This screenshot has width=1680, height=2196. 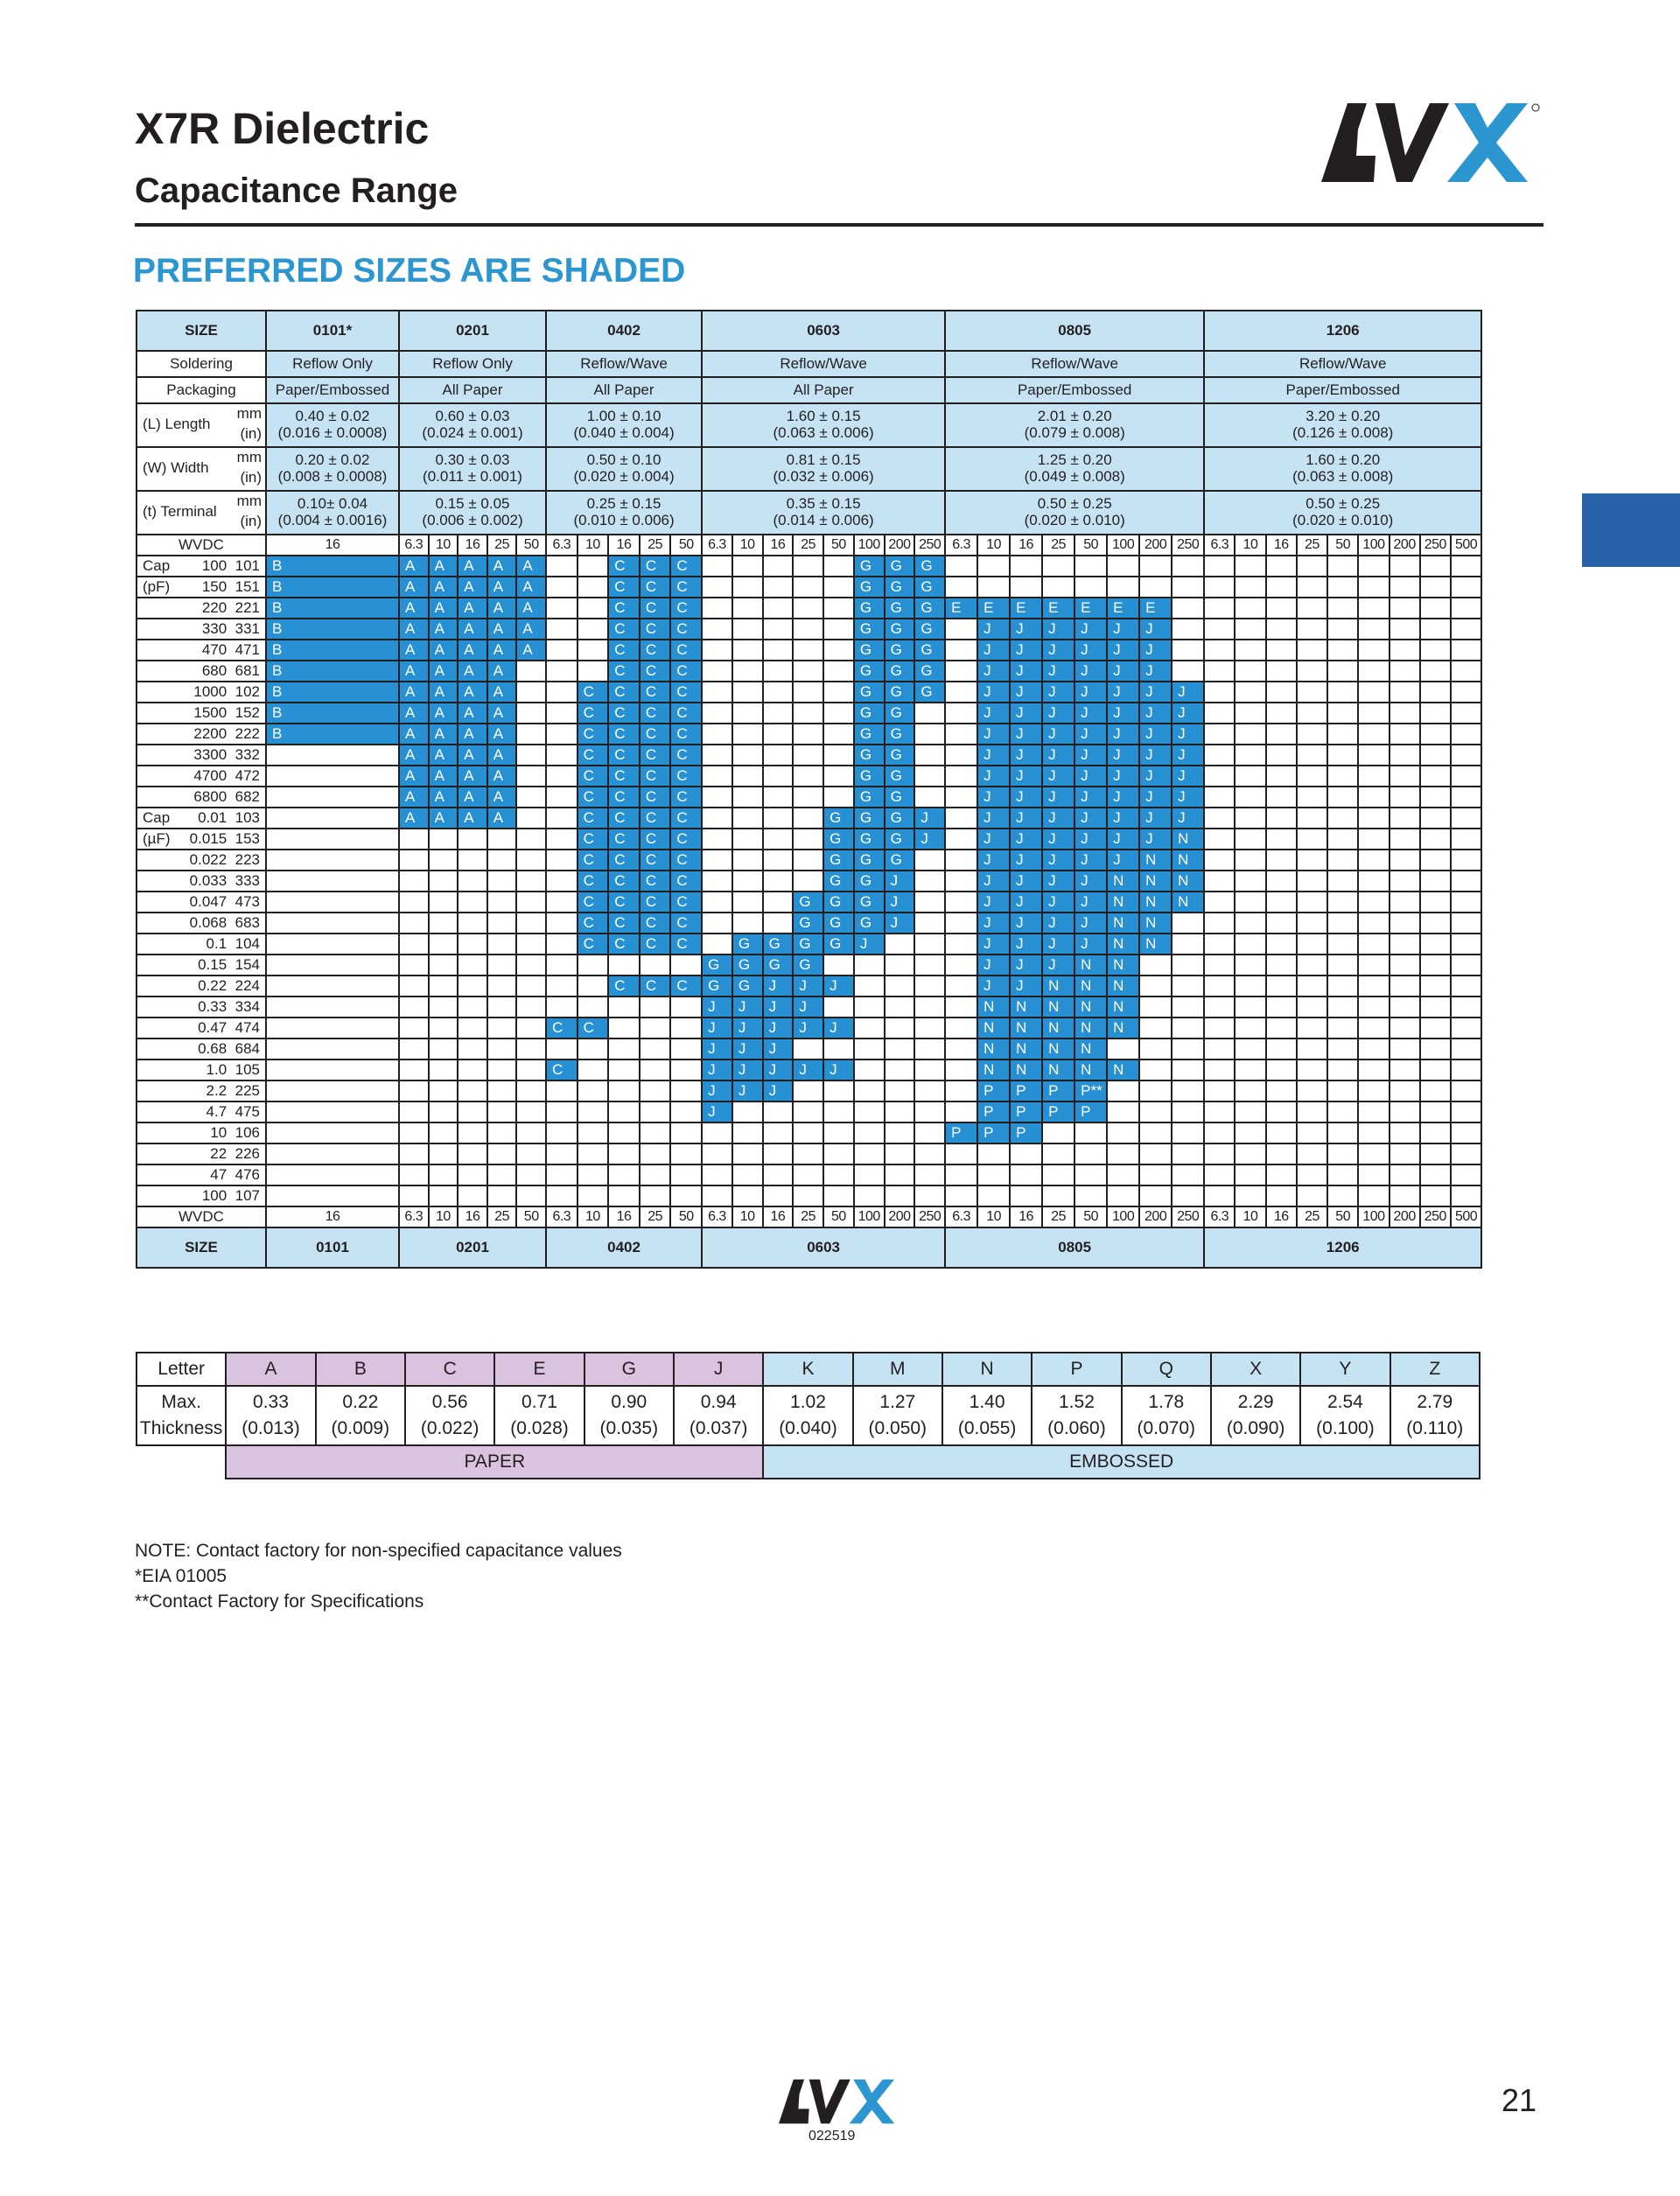 I want to click on width-in: (0.008 ± 0.0008), so click(x=332, y=476).